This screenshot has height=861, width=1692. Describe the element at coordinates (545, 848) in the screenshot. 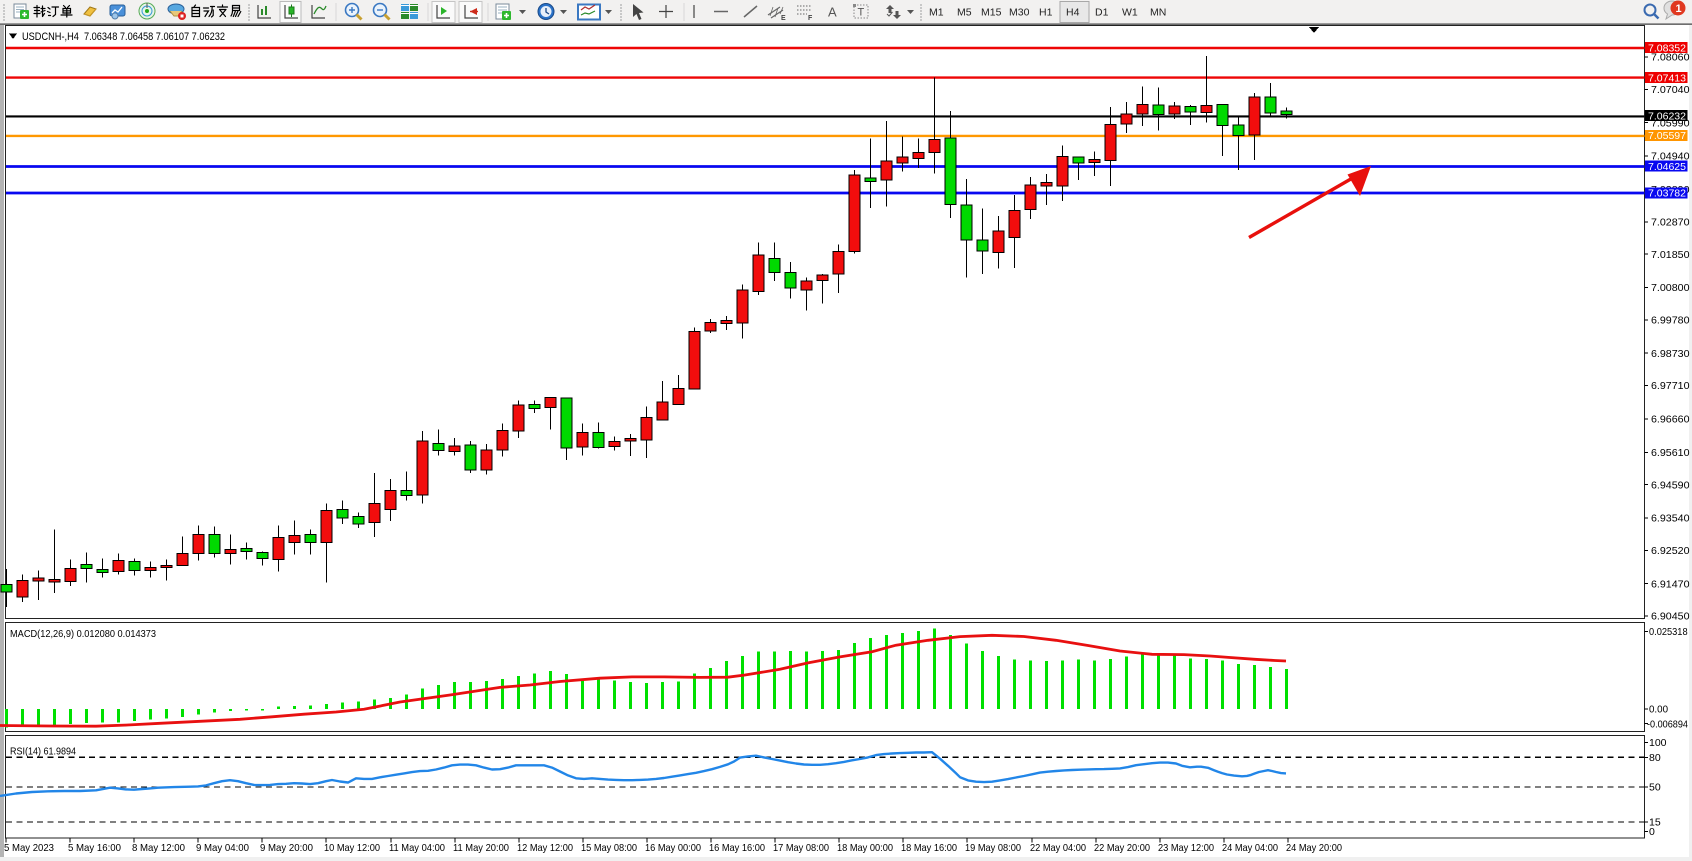

I see `svg-text: 12 May 12:00` at that location.